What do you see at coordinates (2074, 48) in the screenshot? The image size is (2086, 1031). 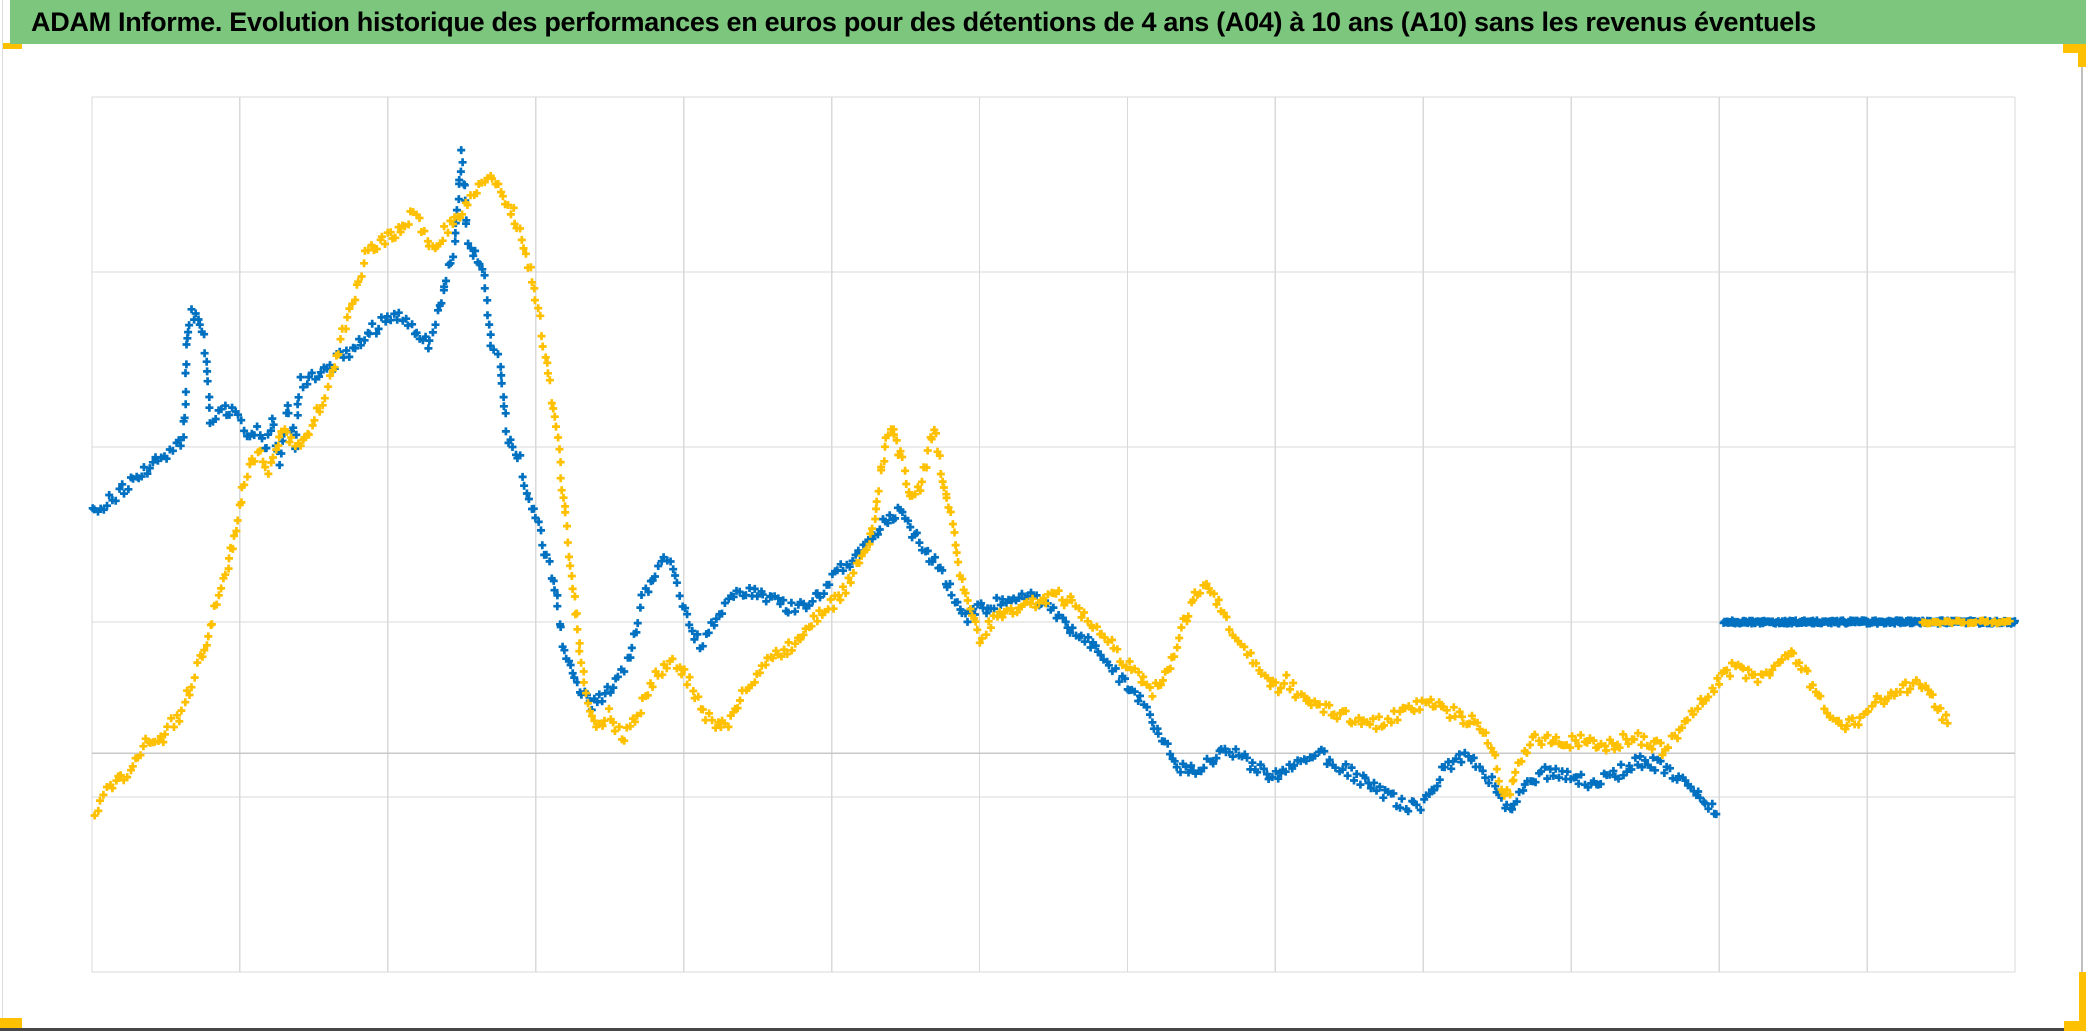 I see `corner-accent-top-right-h` at bounding box center [2074, 48].